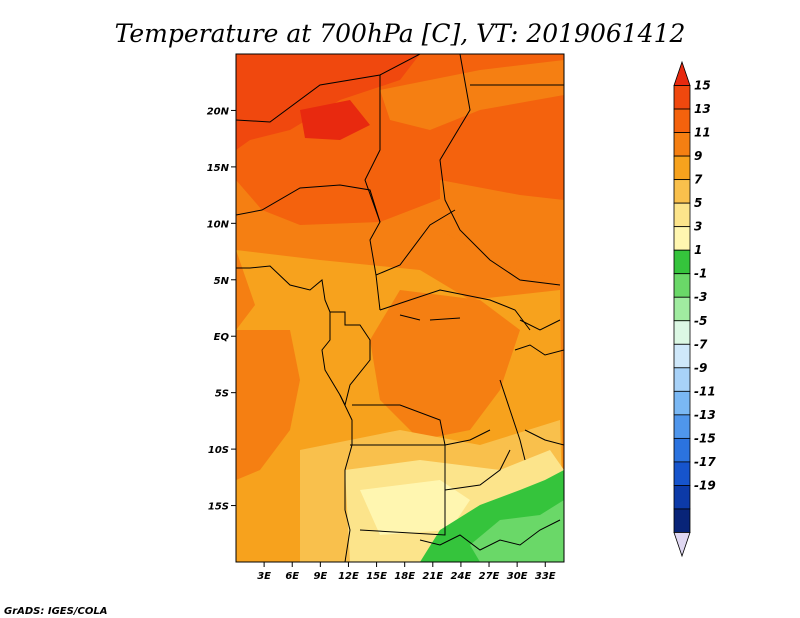 The height and width of the screenshot is (618, 800). I want to click on y-tick-label: 20N, so click(218, 111).